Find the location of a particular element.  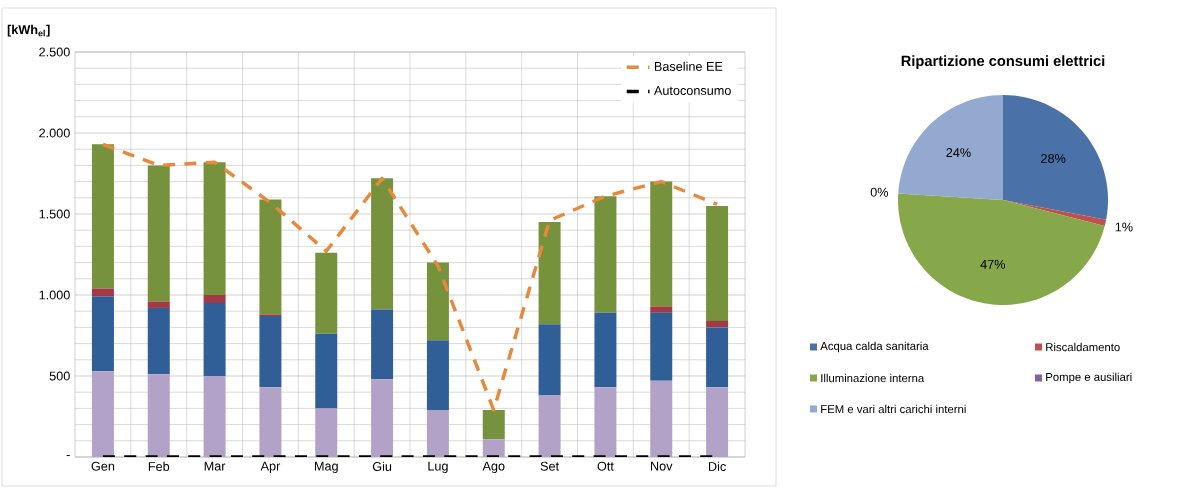

x-tick-label: Dic is located at coordinates (717, 466).